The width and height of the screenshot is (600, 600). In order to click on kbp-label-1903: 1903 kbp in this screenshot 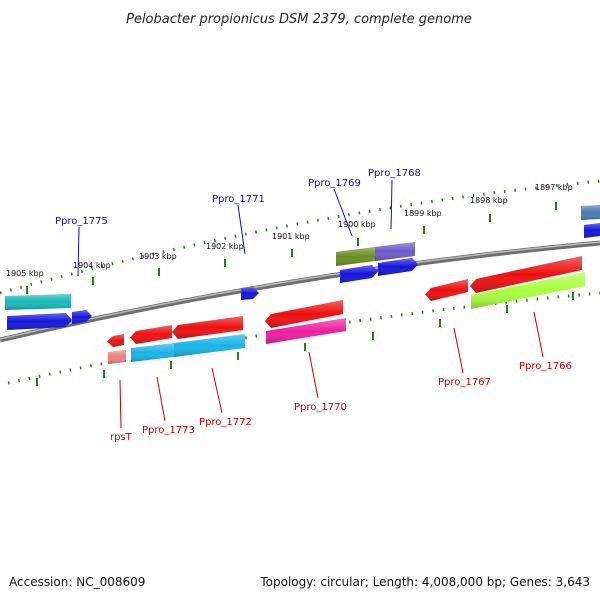, I will do `click(158, 256)`.